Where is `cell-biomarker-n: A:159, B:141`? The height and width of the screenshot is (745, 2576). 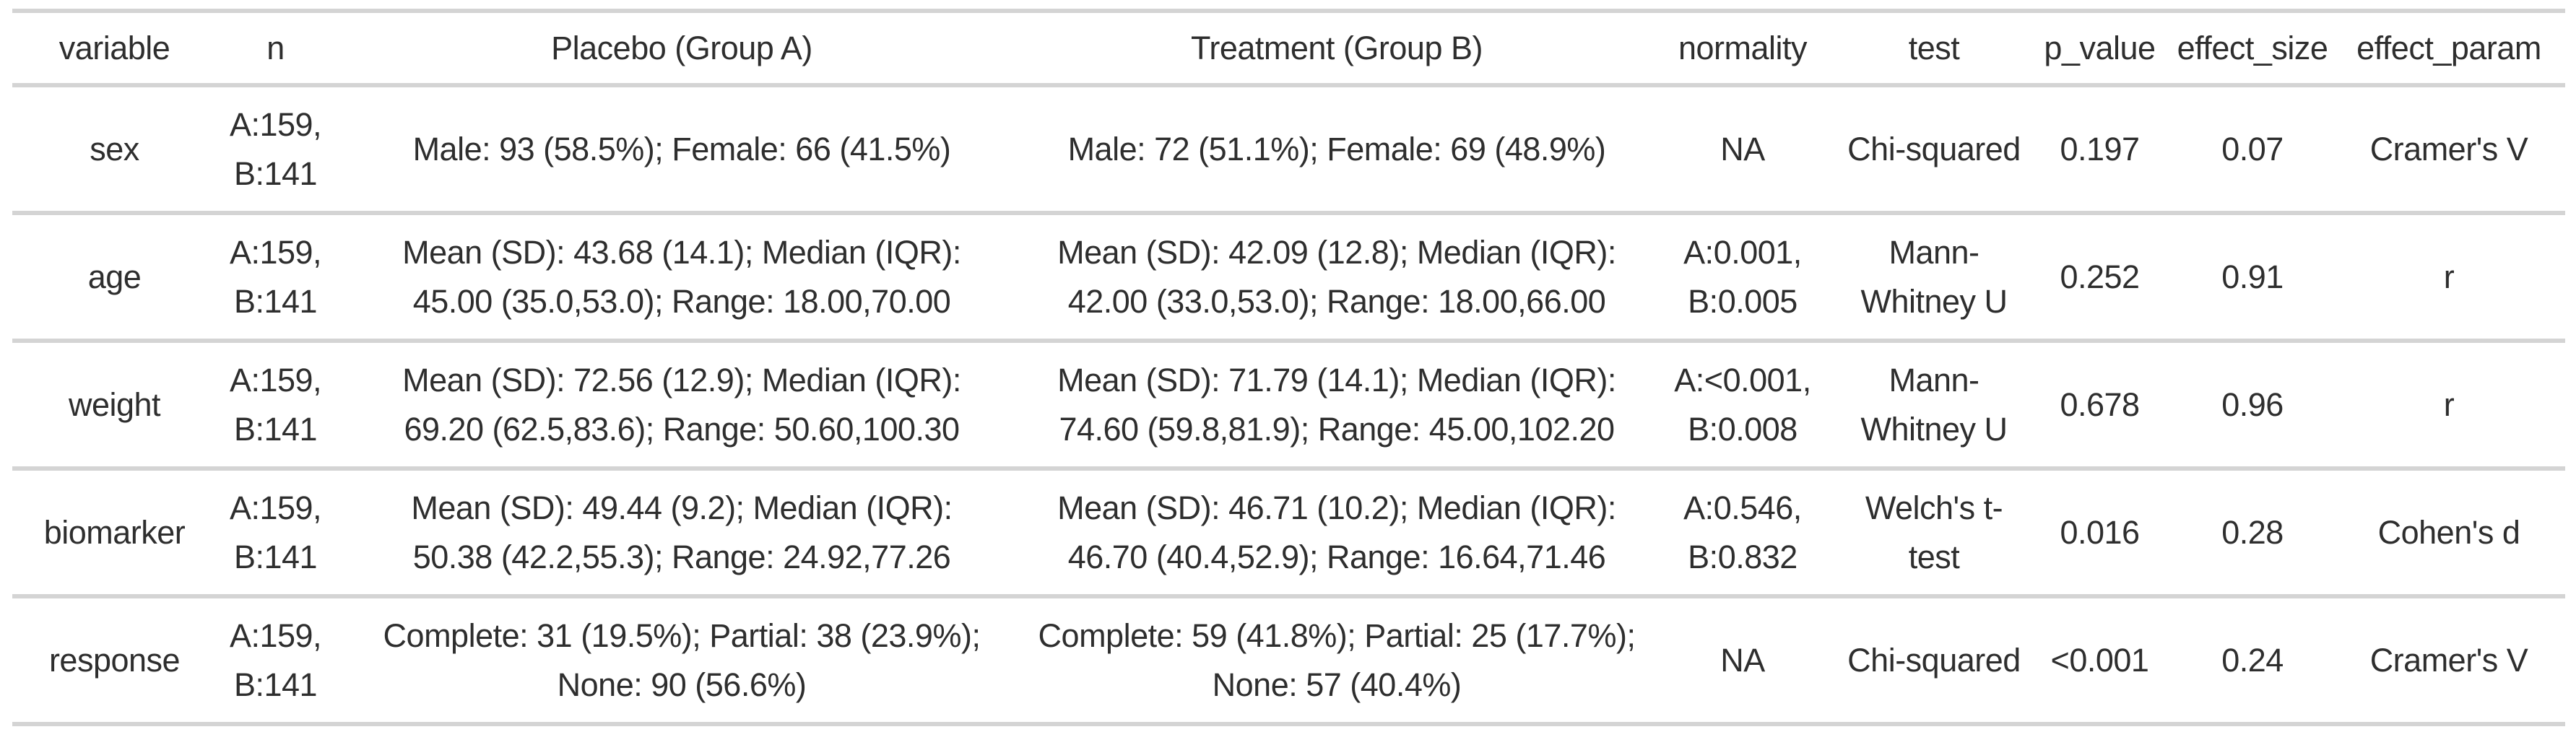 cell-biomarker-n: A:159, B:141 is located at coordinates (275, 532).